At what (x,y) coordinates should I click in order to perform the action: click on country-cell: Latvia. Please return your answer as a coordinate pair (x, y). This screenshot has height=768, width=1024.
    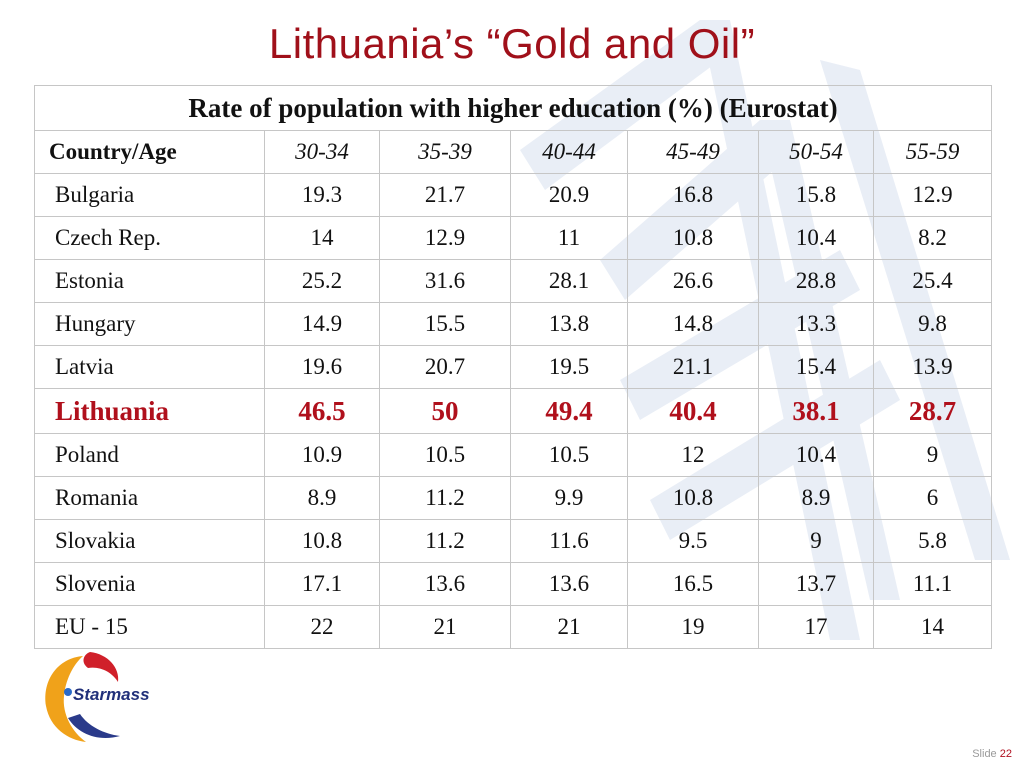
    Looking at the image, I should click on (149, 367).